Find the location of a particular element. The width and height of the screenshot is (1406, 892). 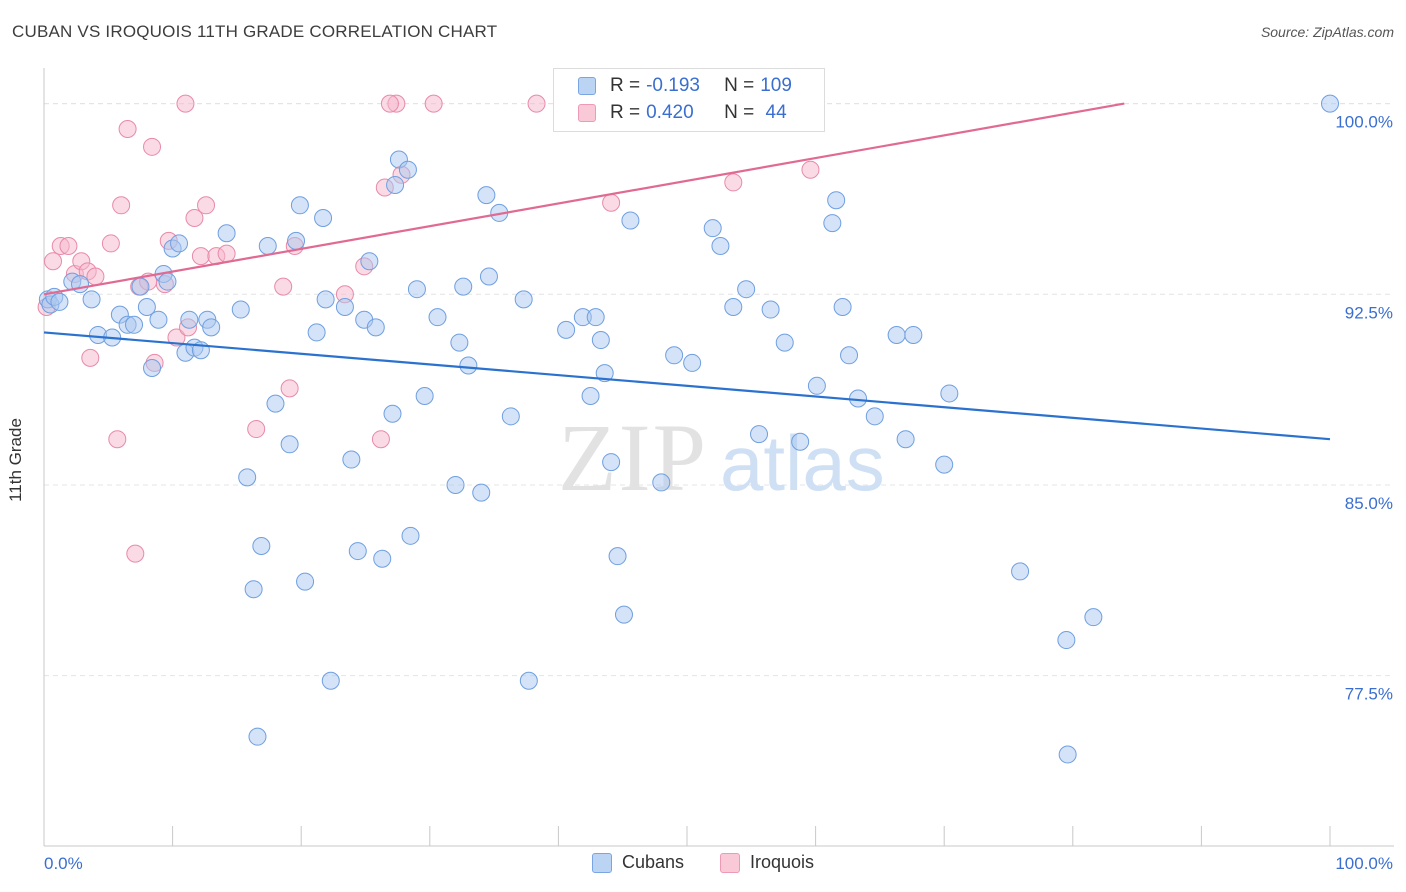

legend-item-iroquois: Iroquois is located at coordinates (767, 862).